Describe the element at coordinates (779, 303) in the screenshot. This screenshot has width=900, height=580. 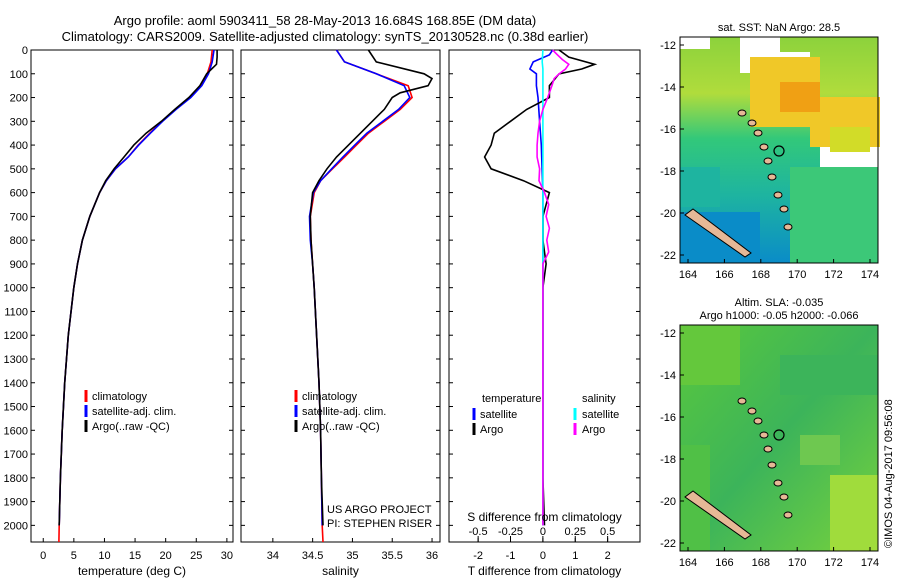
I see `map-title: Altim. SLA: -0.035` at that location.